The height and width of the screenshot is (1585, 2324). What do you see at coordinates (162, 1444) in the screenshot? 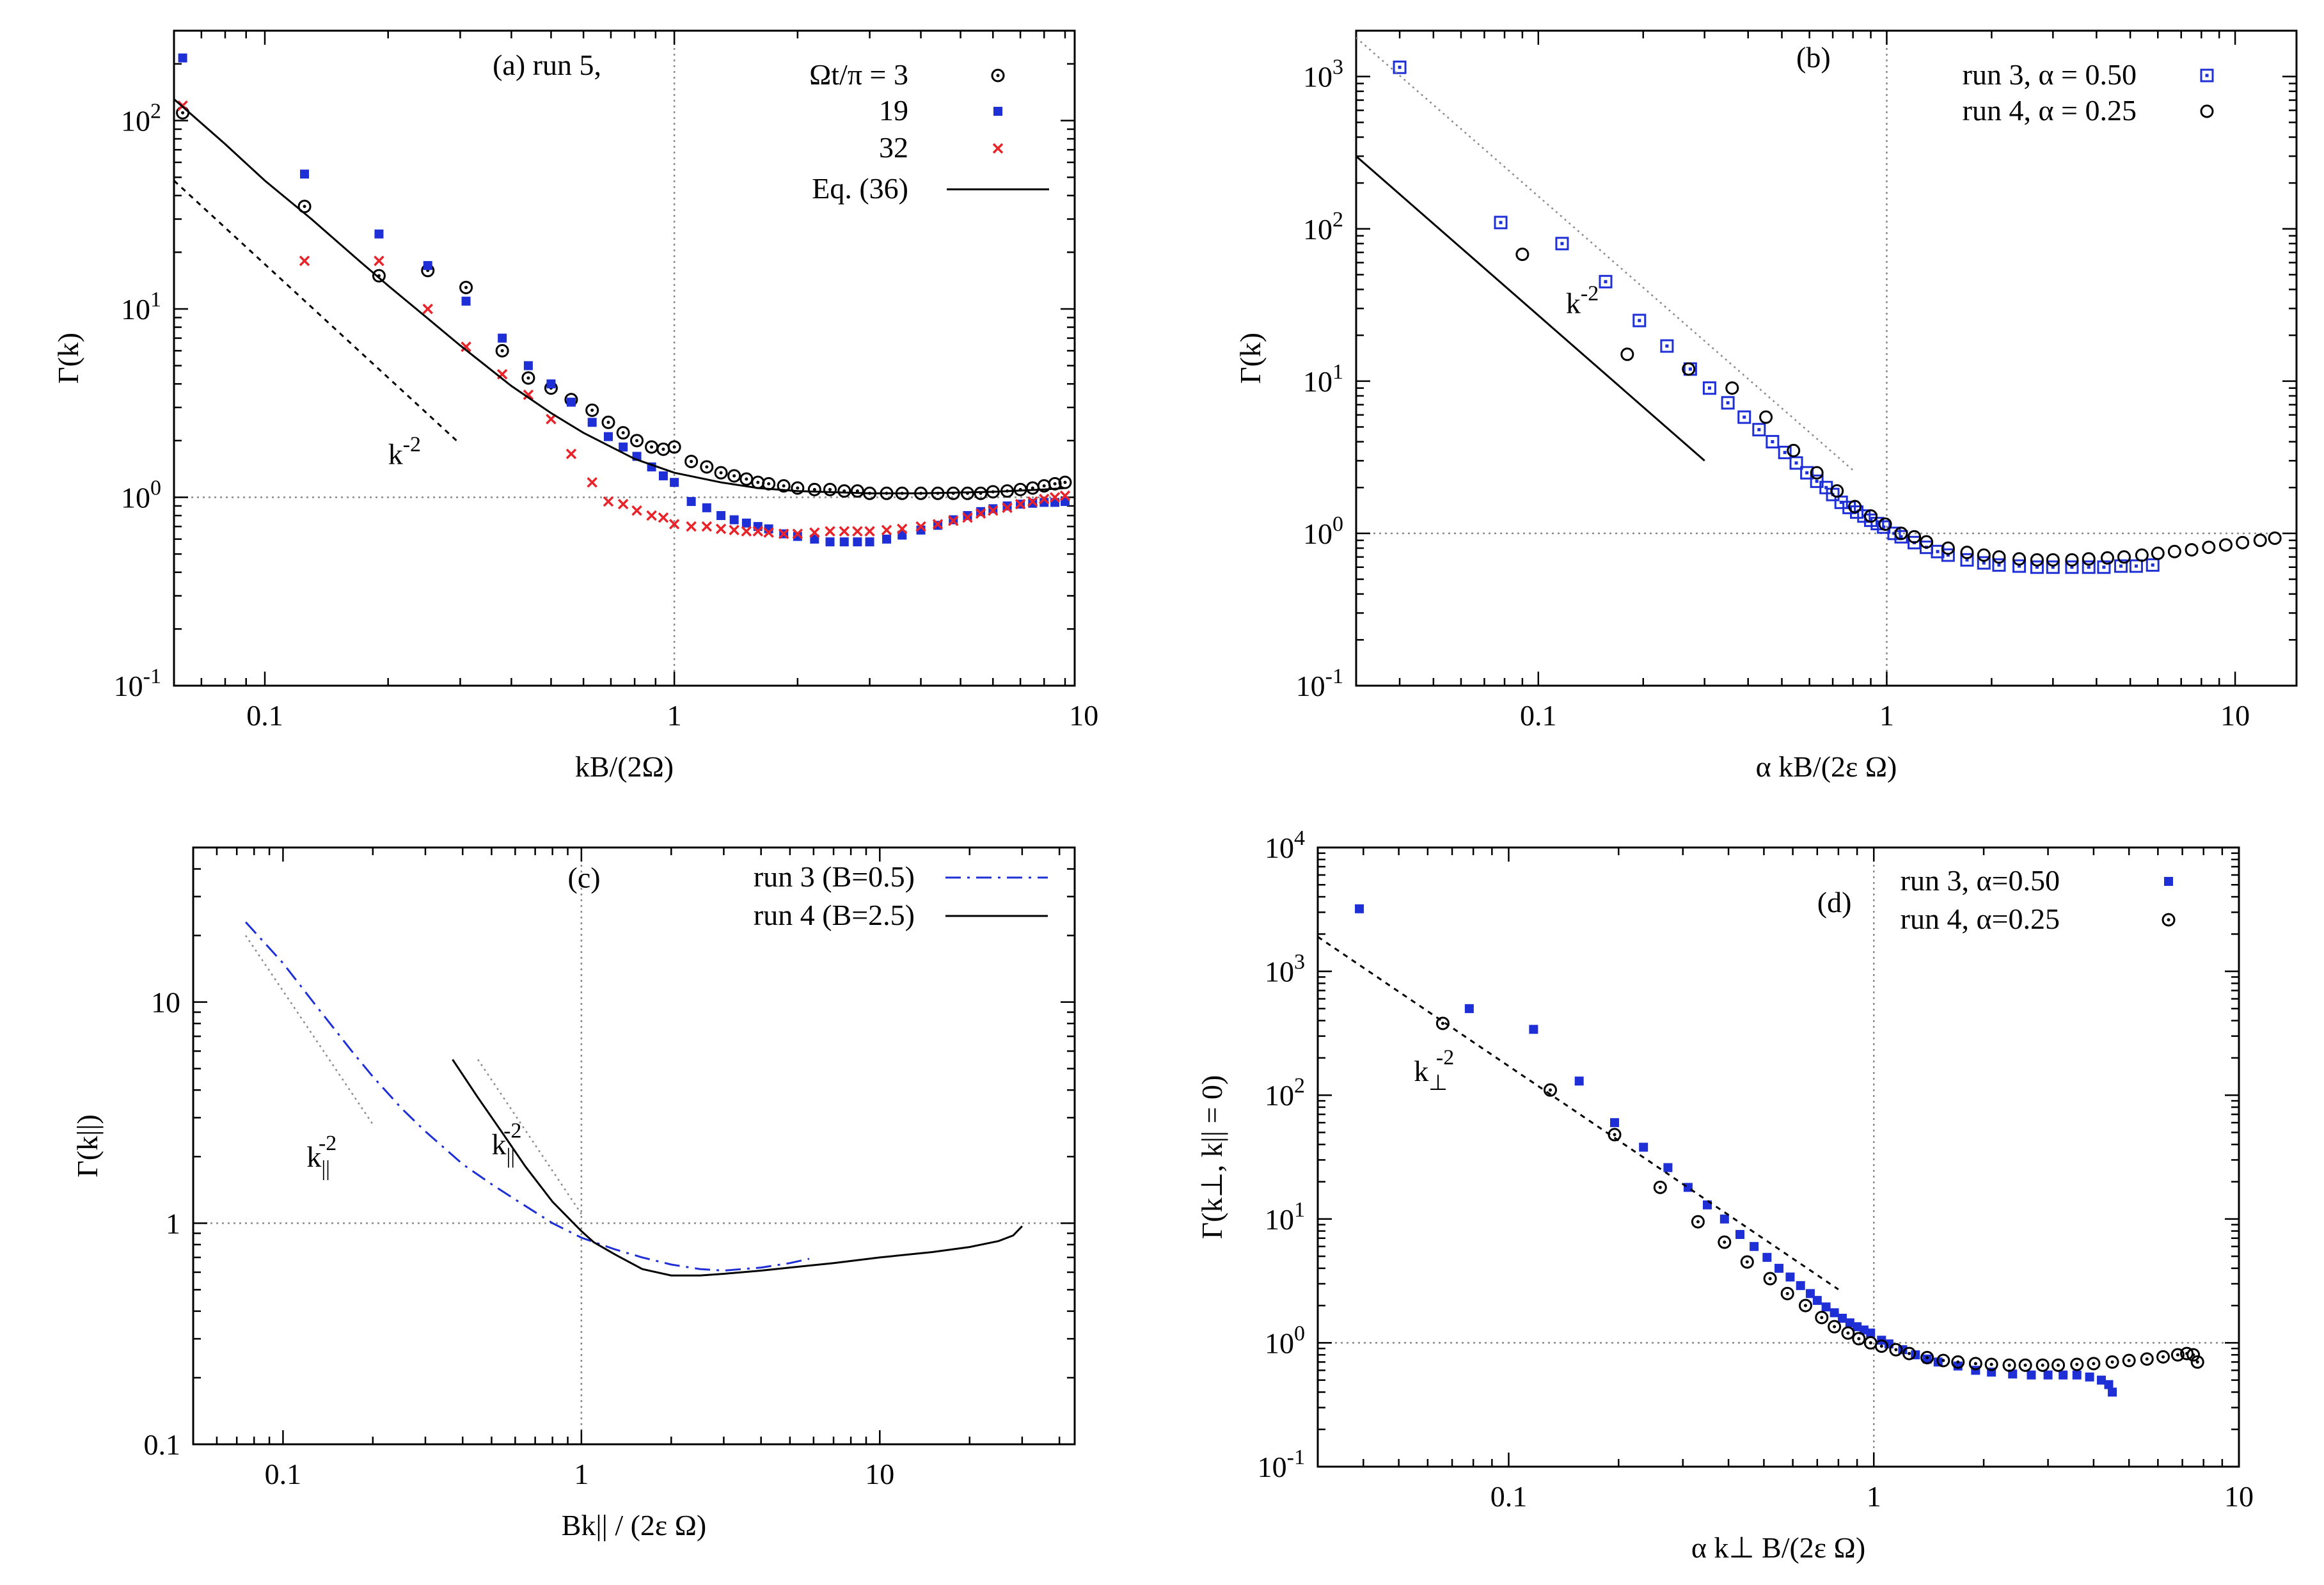
I see `y-tick-label: 0.1` at bounding box center [162, 1444].